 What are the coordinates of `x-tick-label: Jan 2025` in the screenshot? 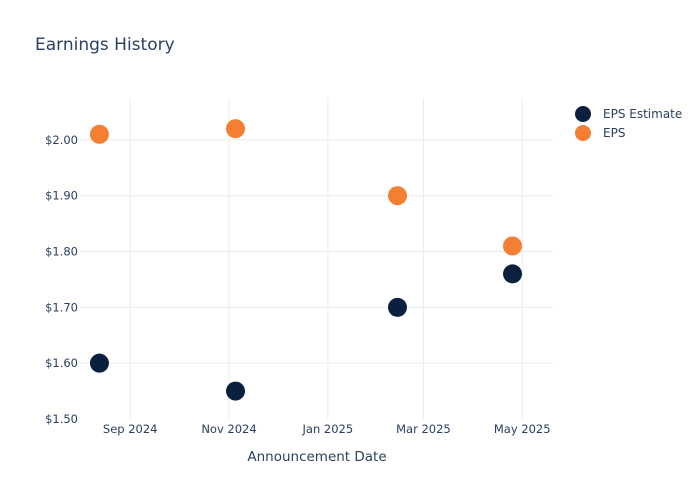 It's located at (328, 429).